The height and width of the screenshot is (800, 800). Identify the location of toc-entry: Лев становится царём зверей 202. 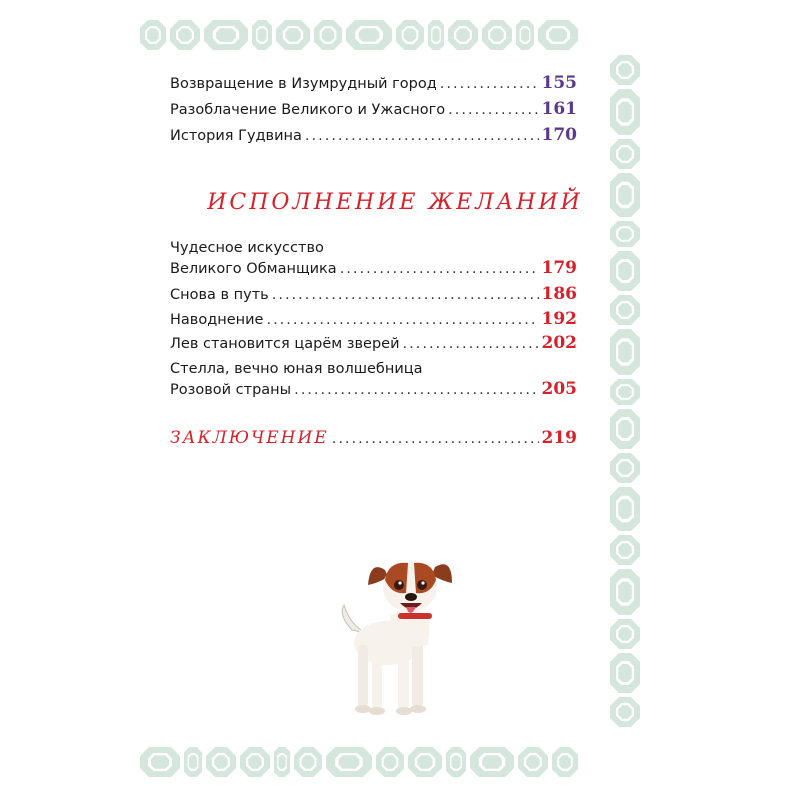
(373, 344).